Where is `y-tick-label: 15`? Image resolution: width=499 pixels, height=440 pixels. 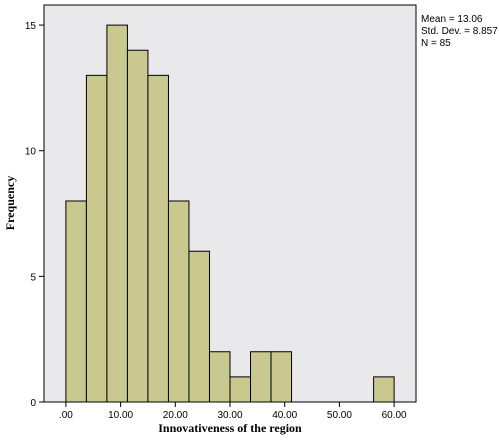
y-tick-label: 15 is located at coordinates (31, 26).